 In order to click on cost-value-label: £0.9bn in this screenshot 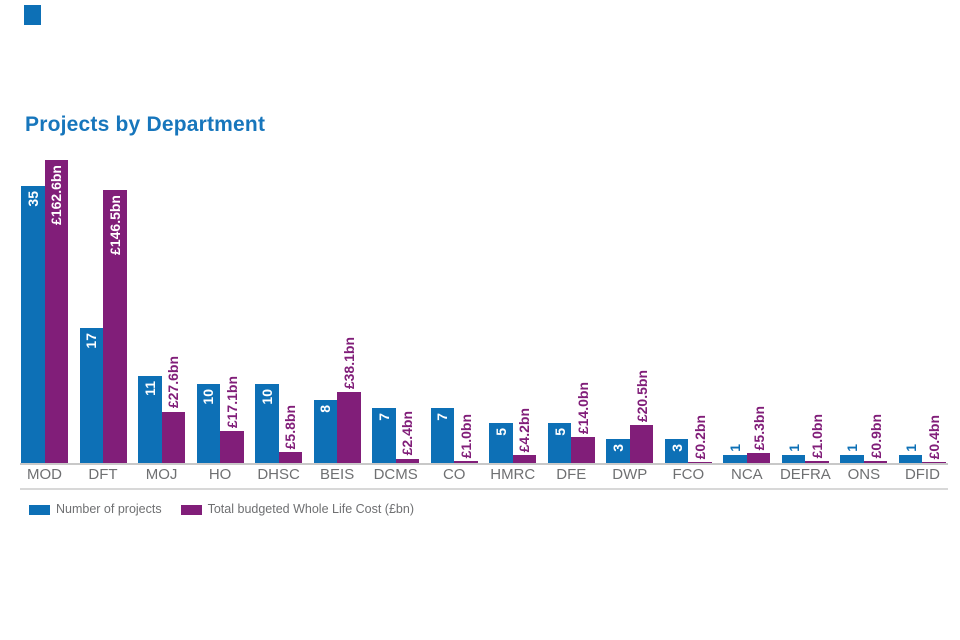, I will do `click(875, 436)`.